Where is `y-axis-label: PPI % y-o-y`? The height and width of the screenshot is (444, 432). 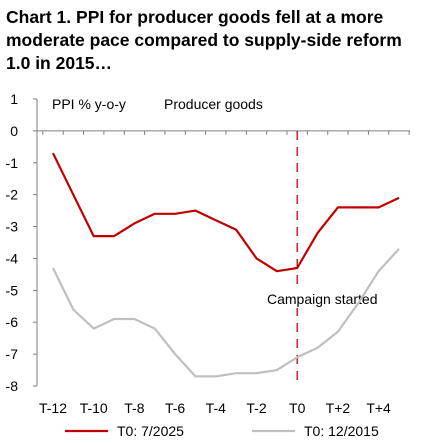
y-axis-label: PPI % y-o-y is located at coordinates (89, 104).